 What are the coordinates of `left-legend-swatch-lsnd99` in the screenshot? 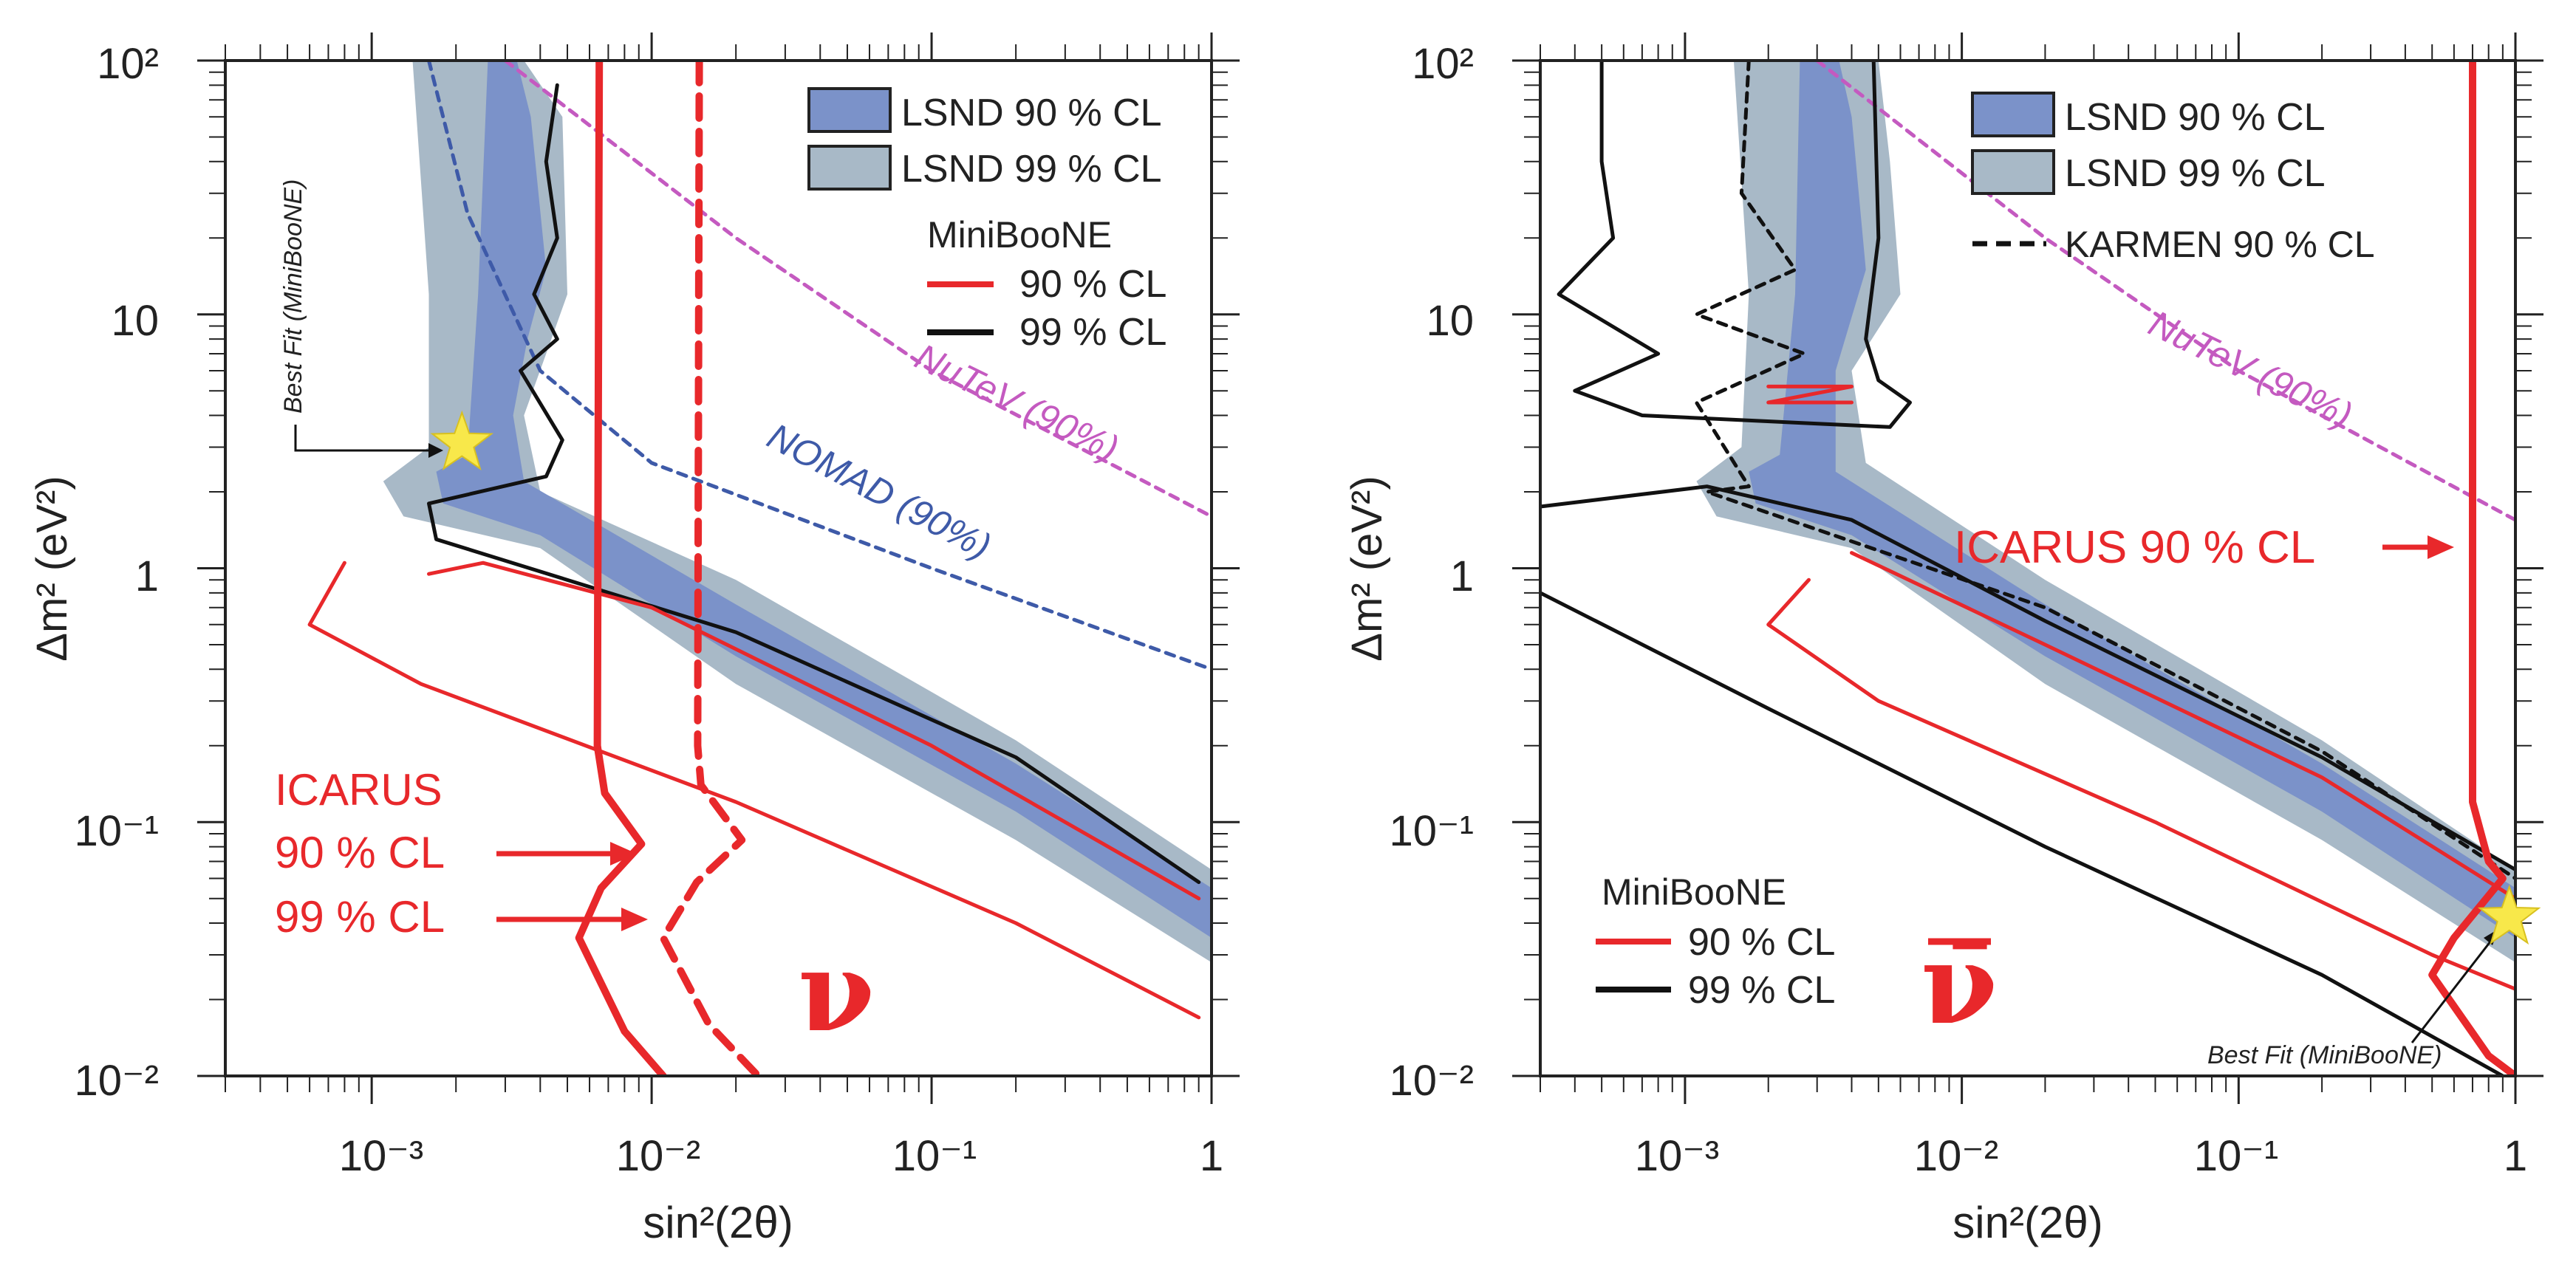 It's located at (850, 168).